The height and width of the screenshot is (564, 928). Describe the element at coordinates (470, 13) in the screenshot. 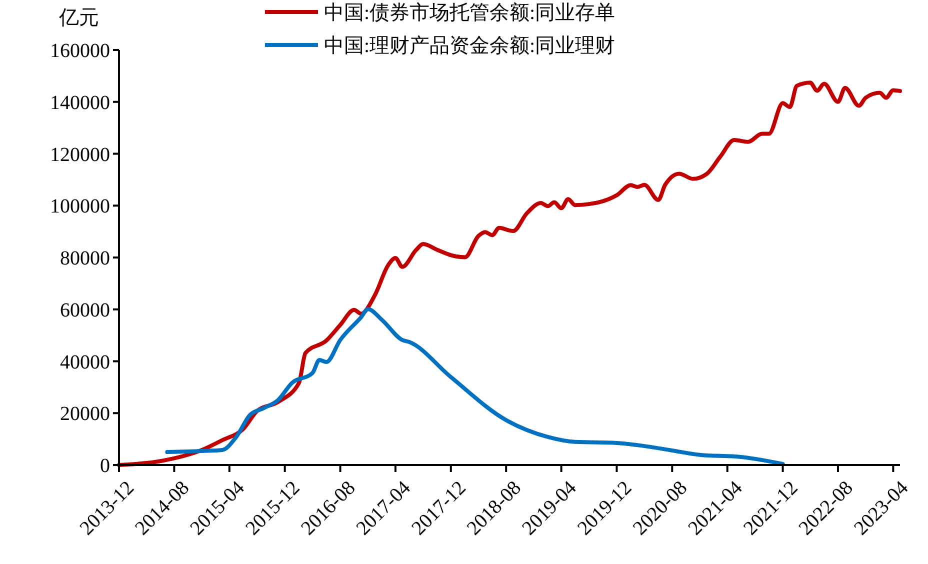

I see `legend-label: 中国:债券市场托管余额:同业存单` at that location.